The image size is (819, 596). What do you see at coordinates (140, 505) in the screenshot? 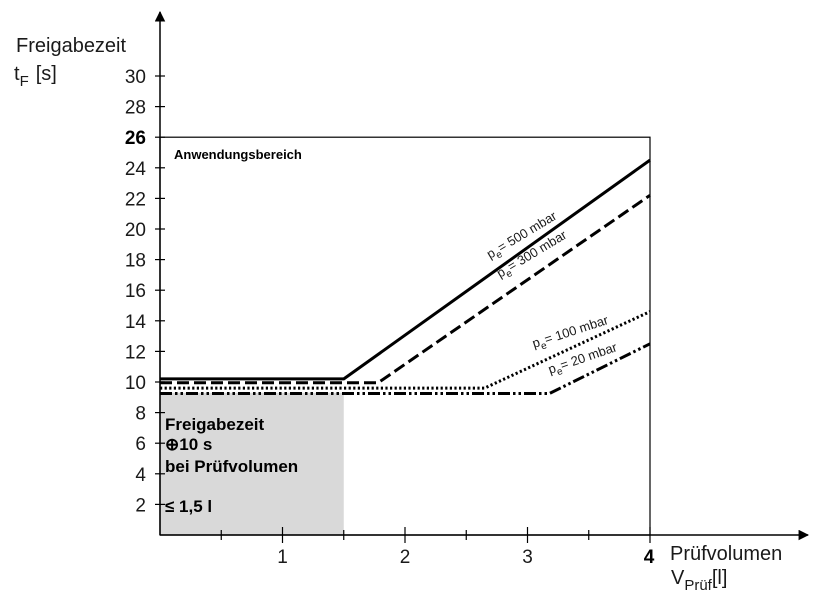
I see `y-tick-label: 2` at bounding box center [140, 505].